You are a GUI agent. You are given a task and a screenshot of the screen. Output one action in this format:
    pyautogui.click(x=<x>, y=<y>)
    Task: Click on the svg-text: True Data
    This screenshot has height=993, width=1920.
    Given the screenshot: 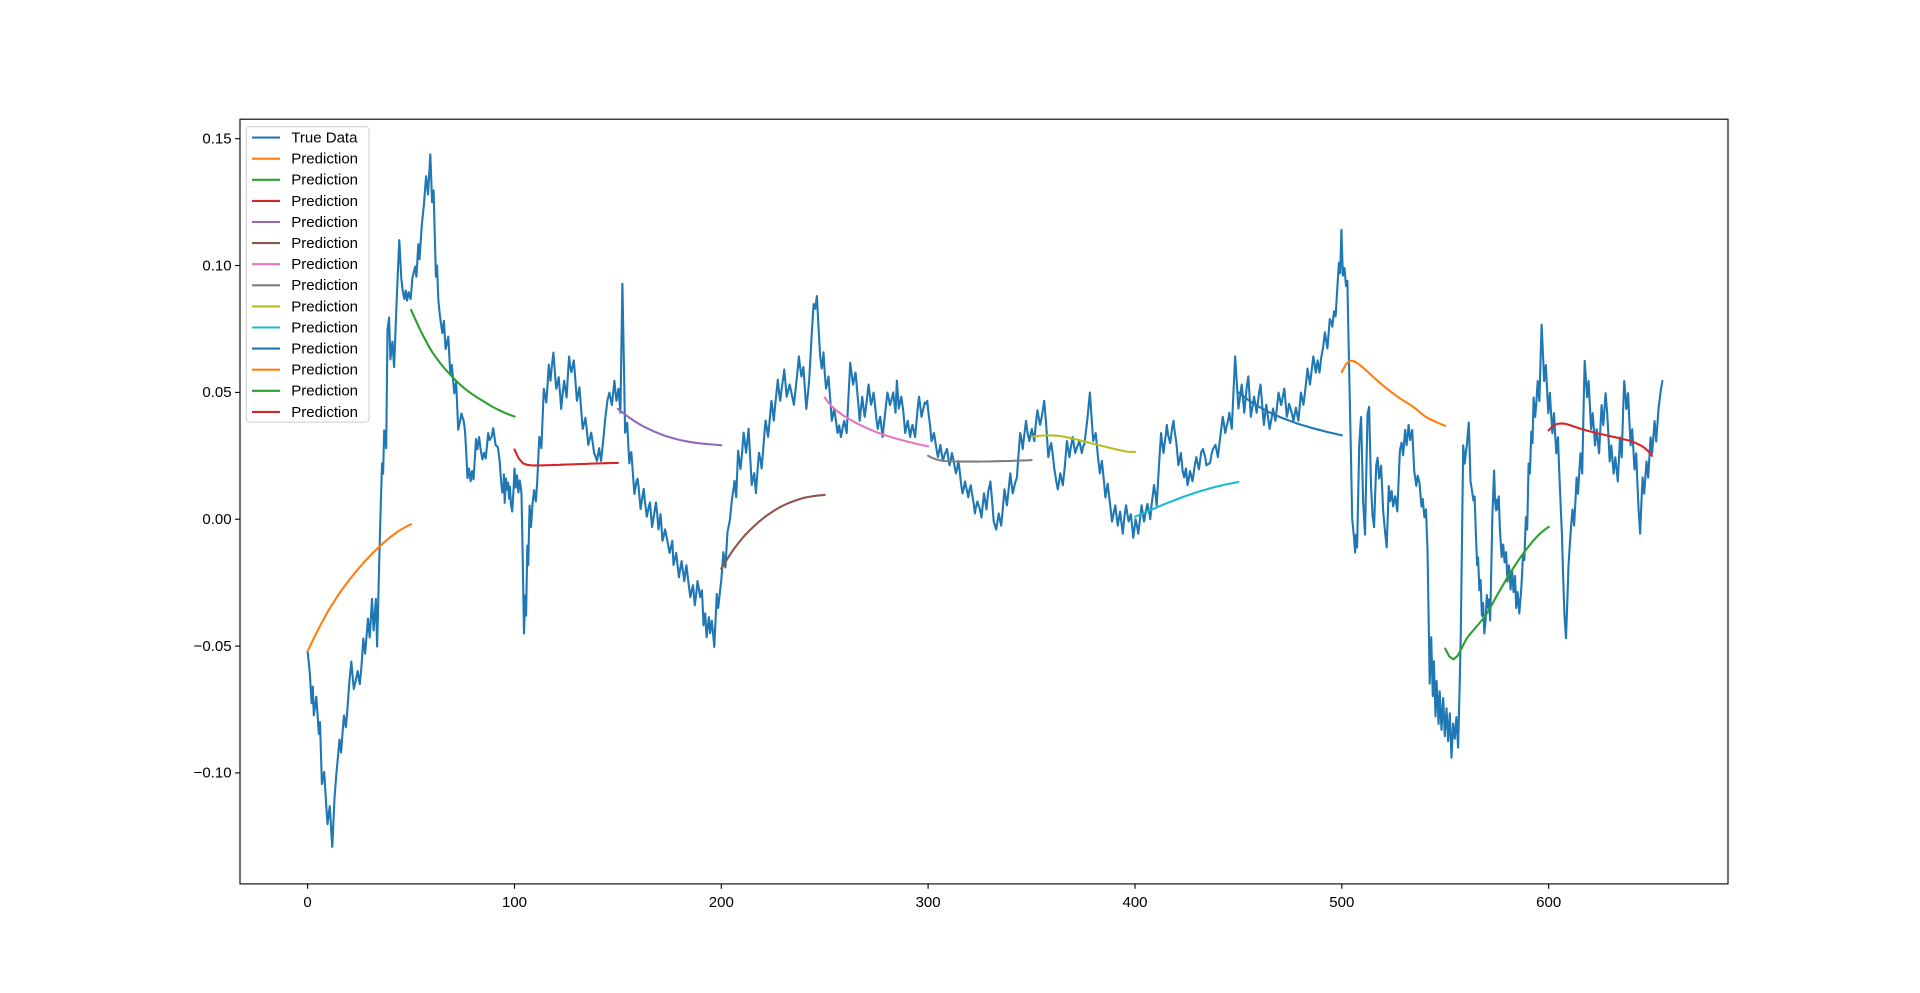 What is the action you would take?
    pyautogui.click(x=324, y=138)
    